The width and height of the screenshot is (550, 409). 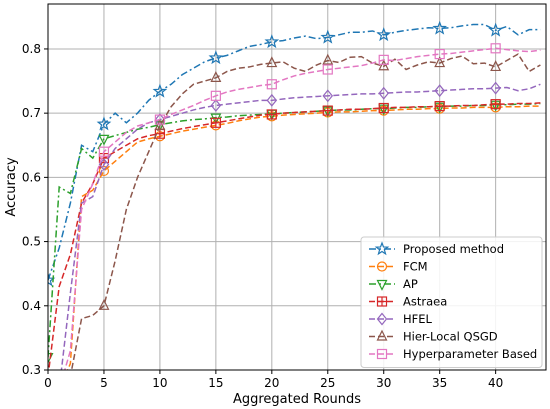 What do you see at coordinates (31, 306) in the screenshot?
I see `y-tick-label: 0.4` at bounding box center [31, 306].